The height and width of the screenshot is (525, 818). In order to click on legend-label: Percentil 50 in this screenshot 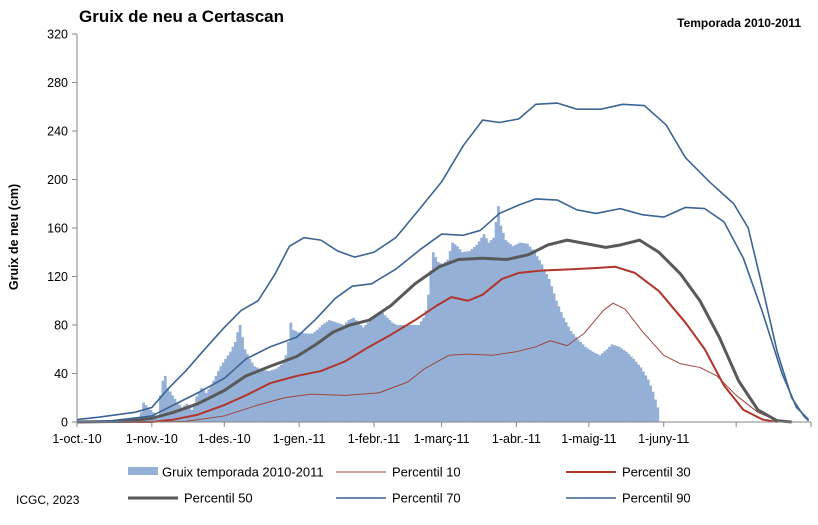, I will do `click(218, 498)`.